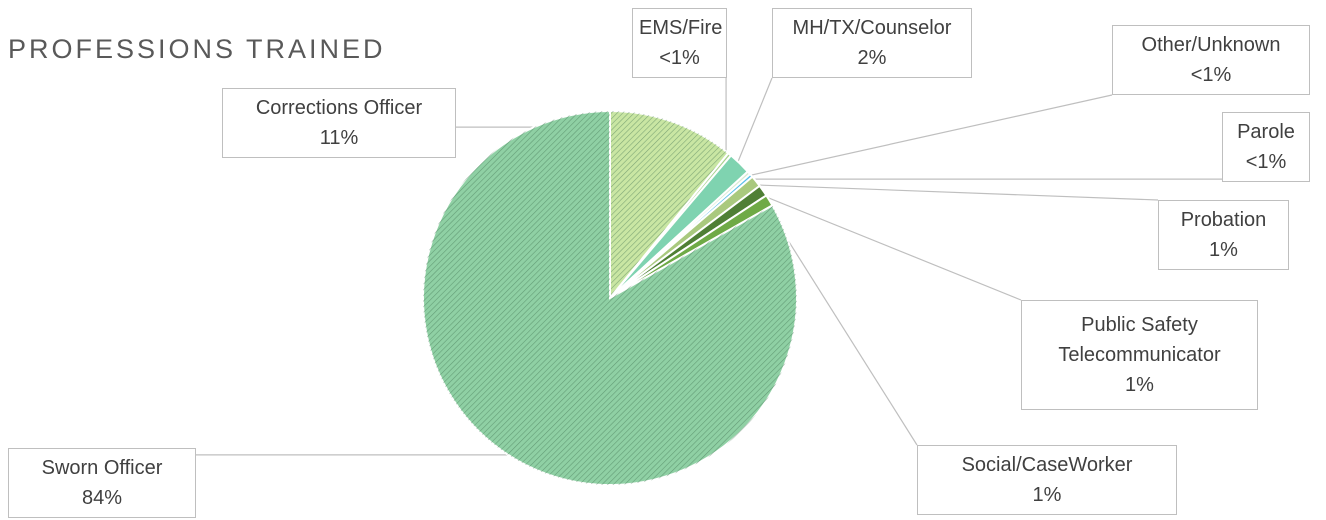 This screenshot has width=1326, height=520. What do you see at coordinates (339, 138) in the screenshot?
I see `label-value: 11%` at bounding box center [339, 138].